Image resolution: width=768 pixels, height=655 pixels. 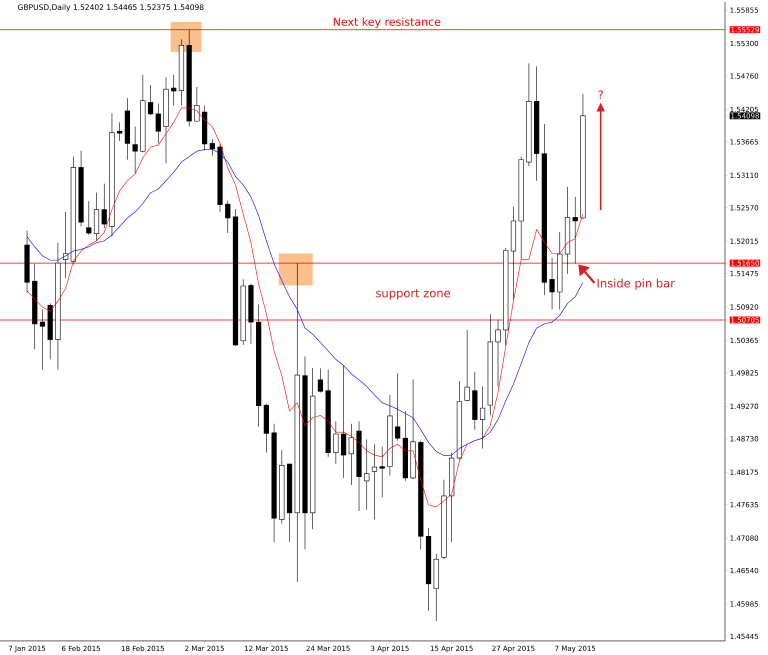 I want to click on annotation: Inside pin bar, so click(x=636, y=284).